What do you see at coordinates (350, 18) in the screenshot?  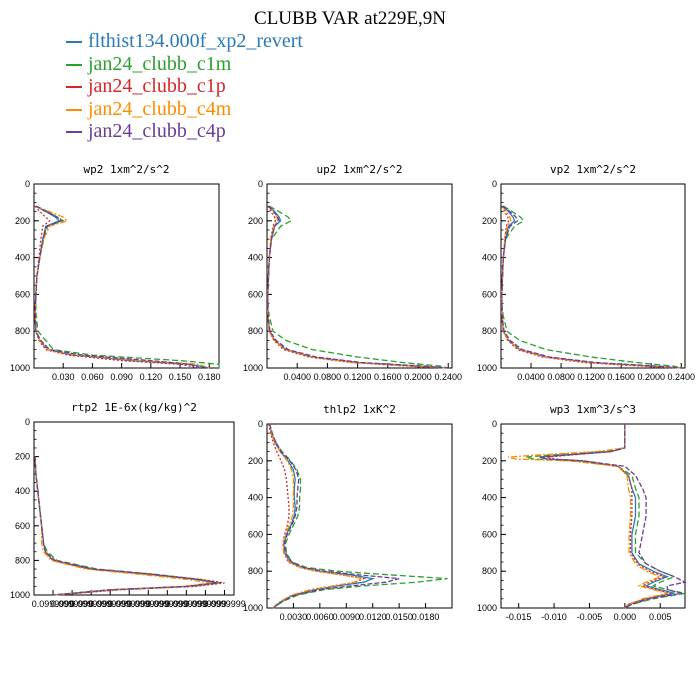 I see `page-title: CLUBB VAR at229E,9N` at bounding box center [350, 18].